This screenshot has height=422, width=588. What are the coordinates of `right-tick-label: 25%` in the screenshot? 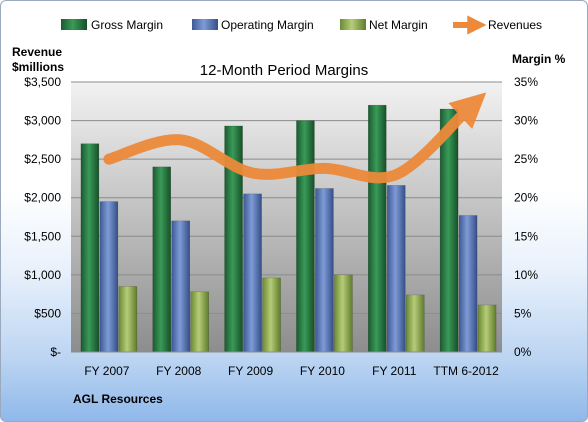 It's located at (526, 159).